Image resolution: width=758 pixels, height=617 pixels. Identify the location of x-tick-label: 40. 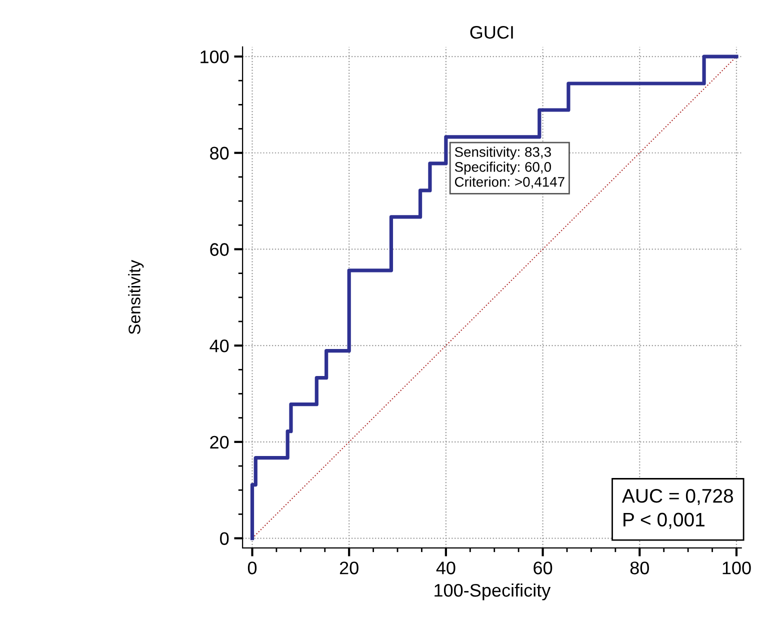
(446, 568).